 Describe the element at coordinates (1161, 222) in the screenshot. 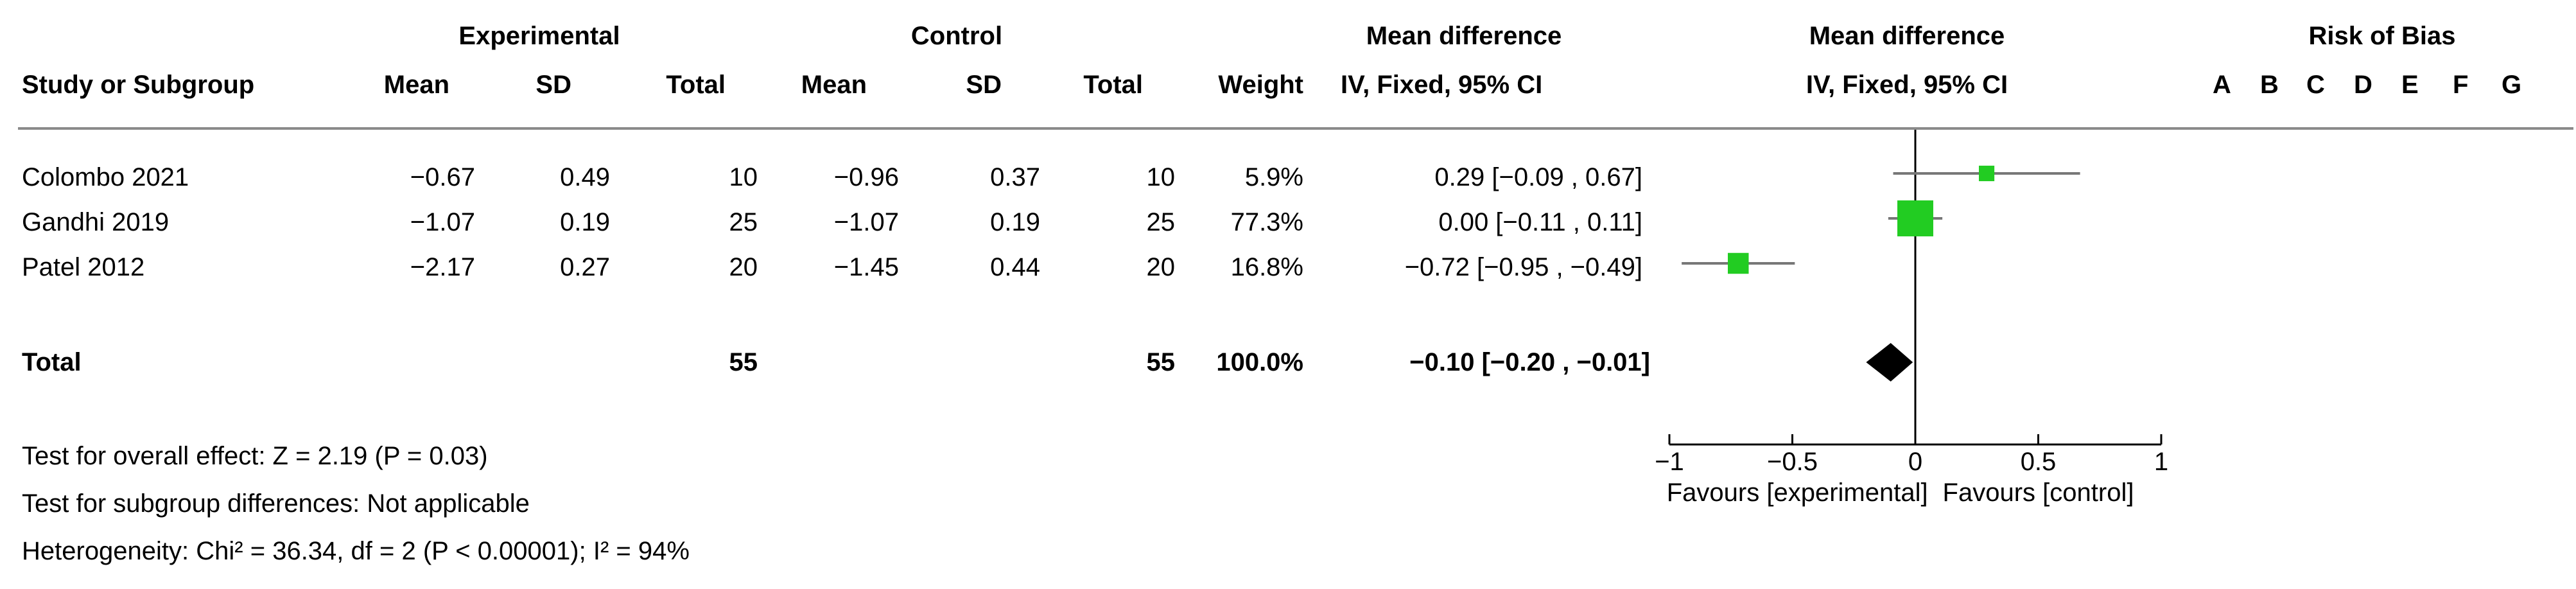

I see `total2-value: 25` at that location.